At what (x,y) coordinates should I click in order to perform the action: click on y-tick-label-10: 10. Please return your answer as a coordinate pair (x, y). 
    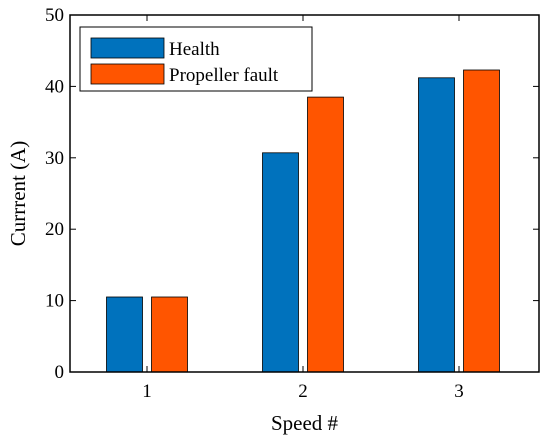
    Looking at the image, I should click on (54, 301).